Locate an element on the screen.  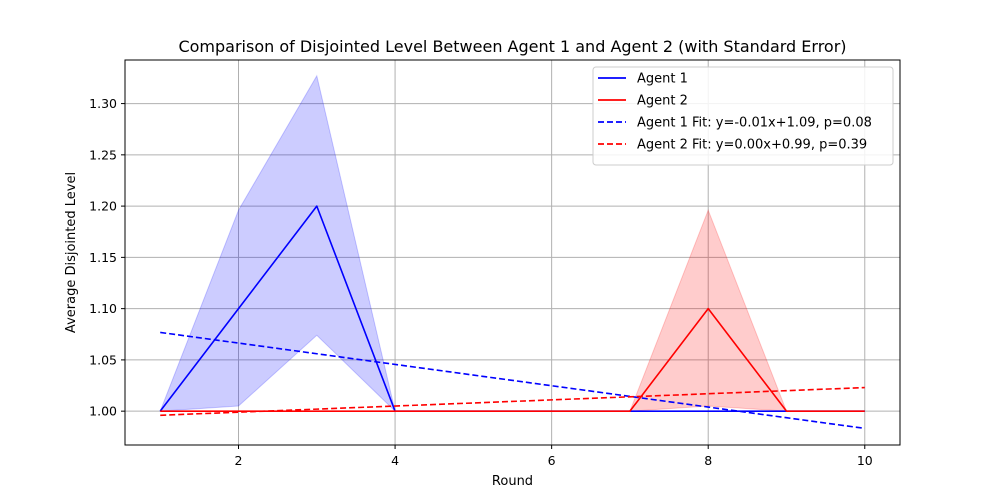
y-tick-label: 1.05 is located at coordinates (103, 359).